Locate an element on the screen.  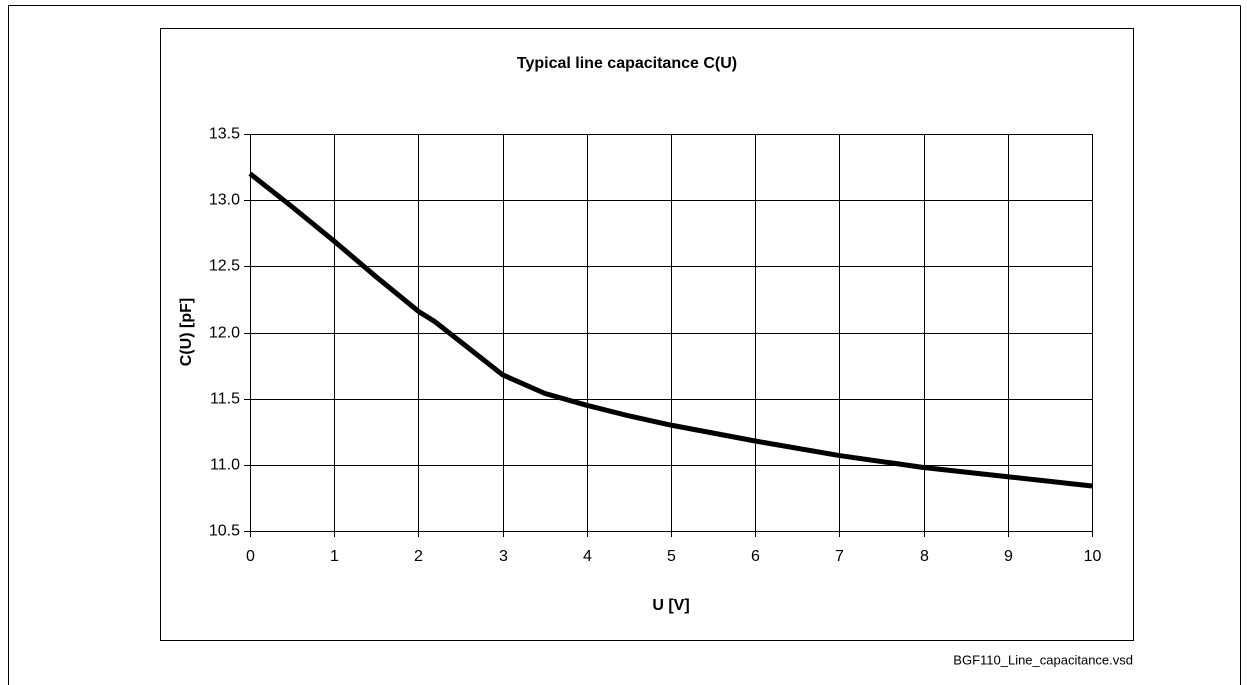
y-tick-label: 11.0 is located at coordinates (225, 465).